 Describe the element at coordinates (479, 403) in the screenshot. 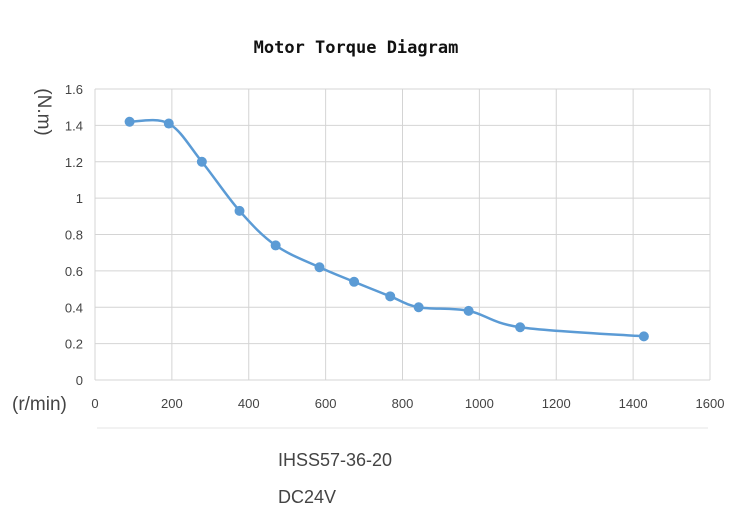

I see `x-tick-label: 1000` at that location.